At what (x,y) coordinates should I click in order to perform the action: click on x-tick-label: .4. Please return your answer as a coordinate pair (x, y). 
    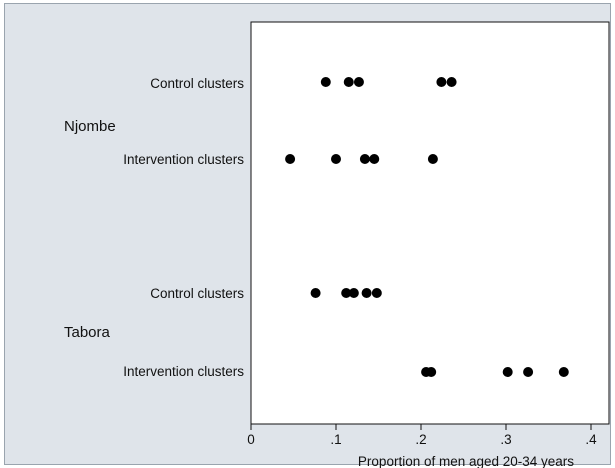
    Looking at the image, I should click on (591, 439).